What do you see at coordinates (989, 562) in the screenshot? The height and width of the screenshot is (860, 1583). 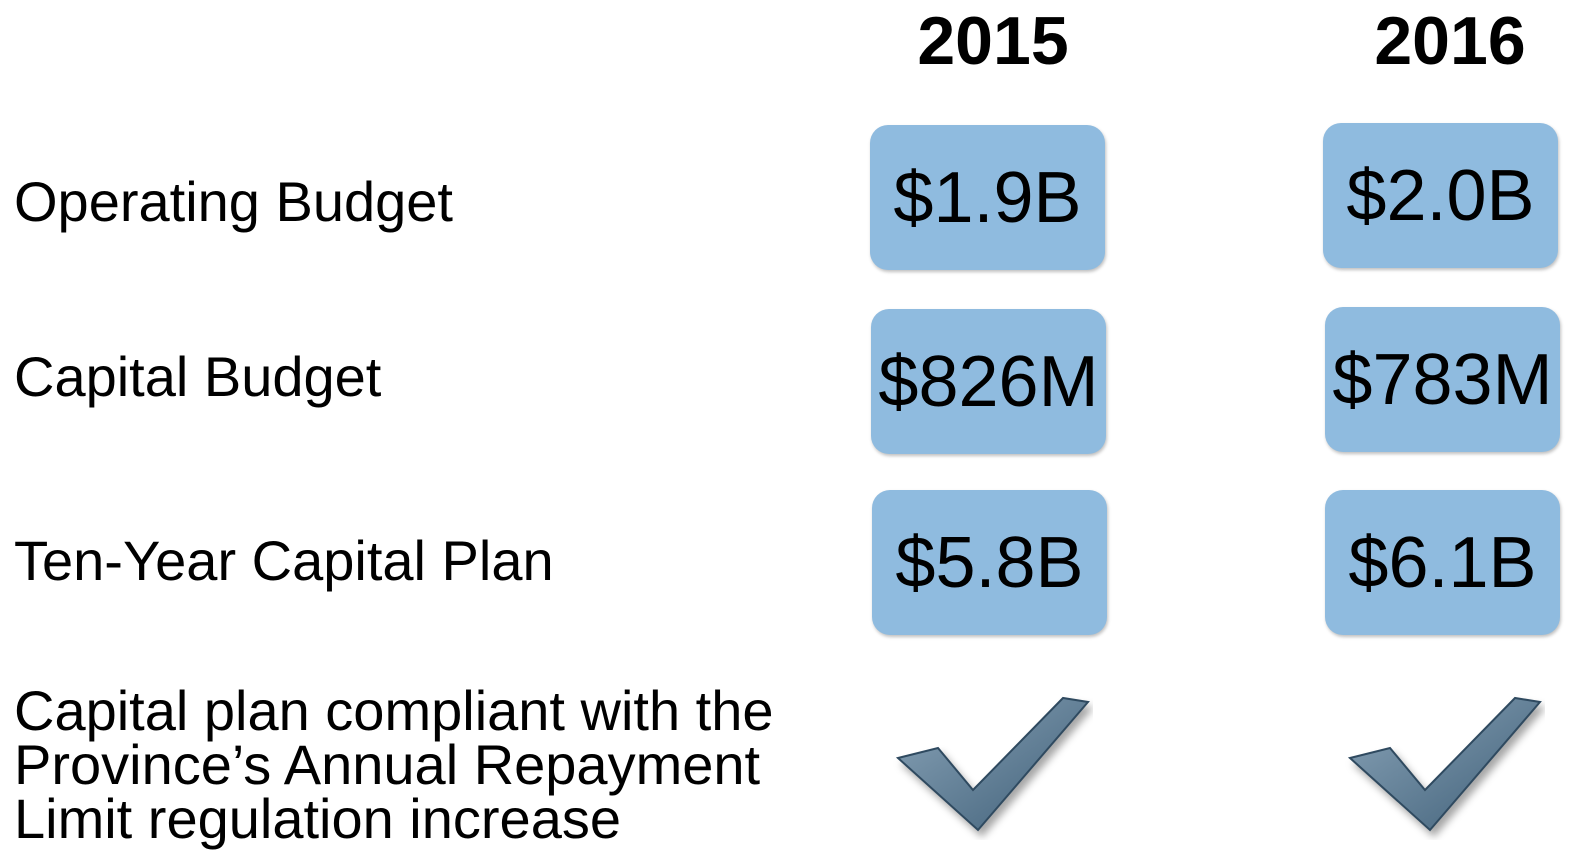 I see `value-box: $5.8B` at bounding box center [989, 562].